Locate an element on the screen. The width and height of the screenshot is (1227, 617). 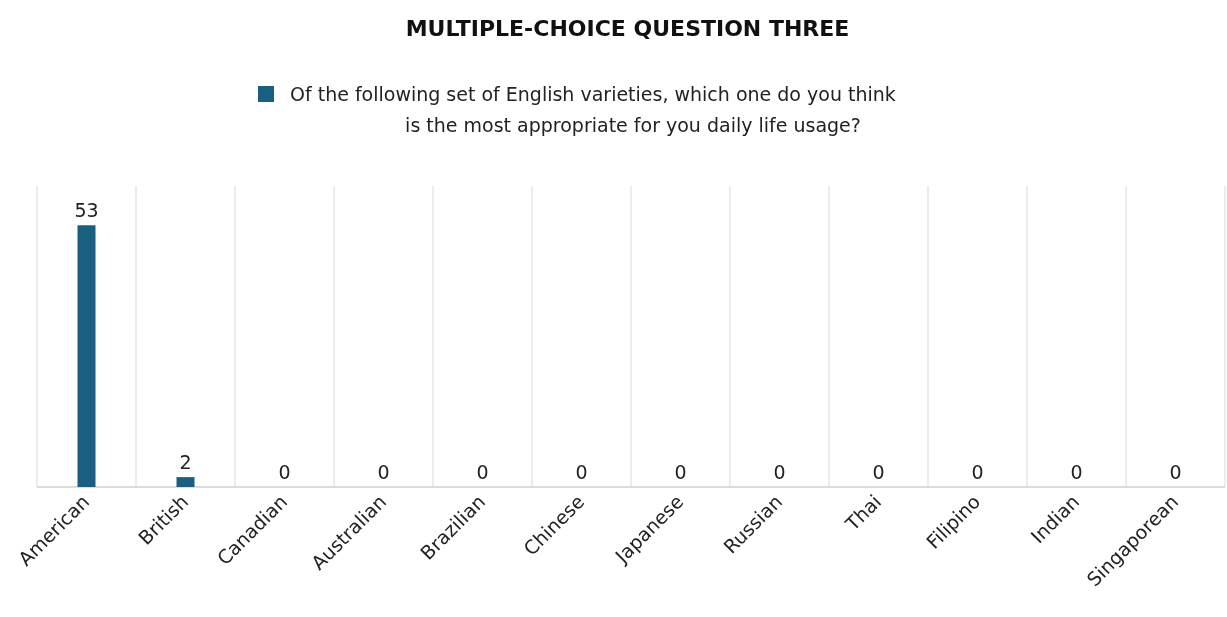
chart-title: MULTIPLE-CHOICE QUESTION THREE is located at coordinates (627, 28).